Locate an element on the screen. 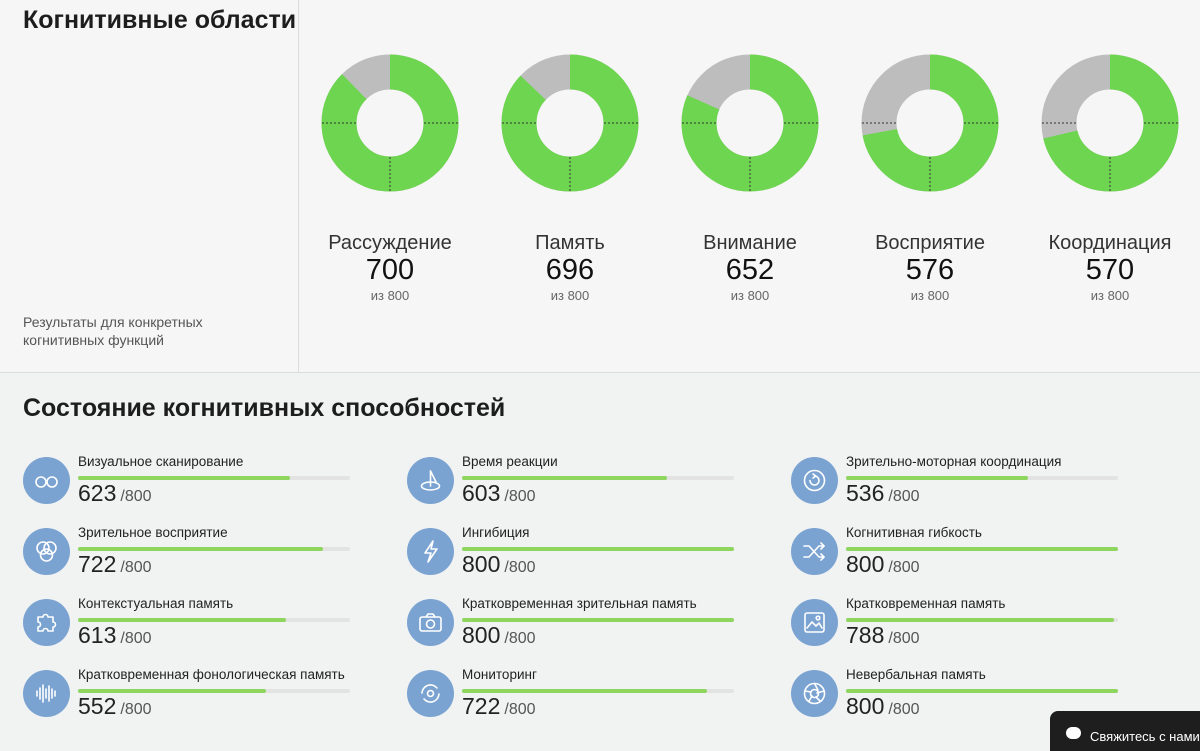 This screenshot has height=751, width=1200. ability-name: Визуальное сканирование is located at coordinates (161, 461).